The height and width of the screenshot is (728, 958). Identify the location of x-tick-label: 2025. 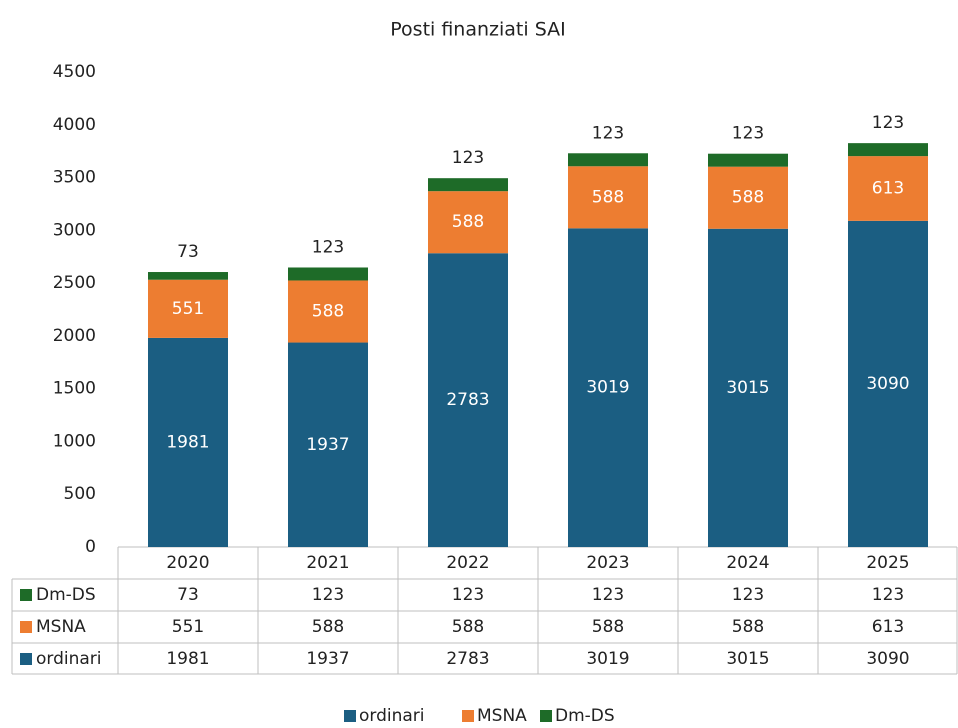
(887, 563).